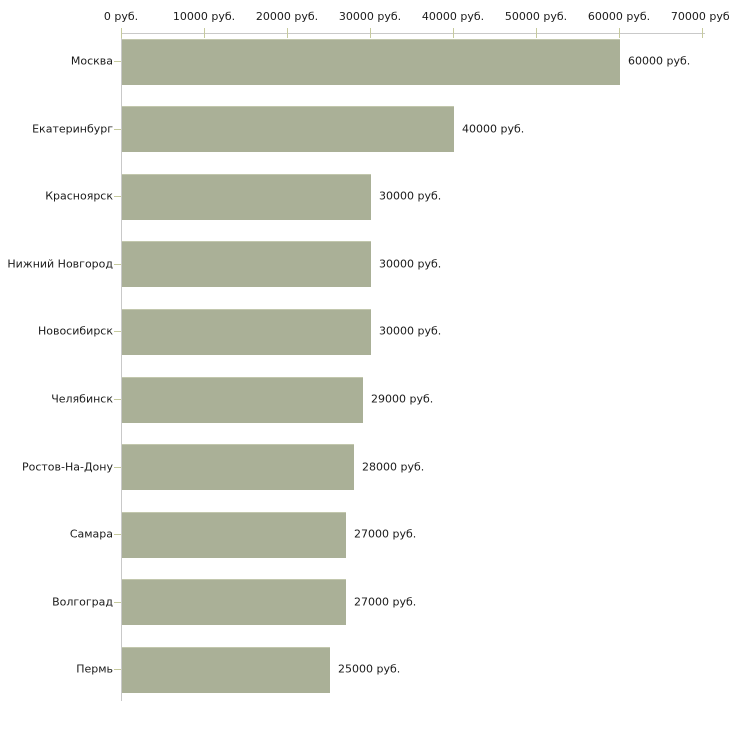  I want to click on x-axis-tick-label: 20000 руб., so click(287, 16).